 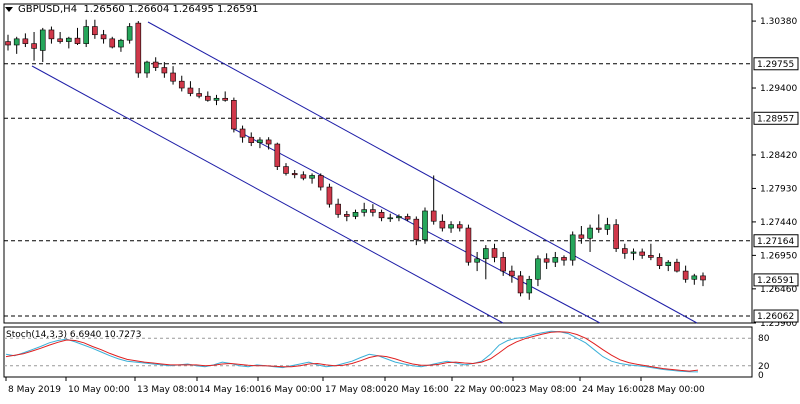 I want to click on stochastic-header: Stoch(14,3,3) 6.6940 10.7273, so click(x=74, y=335).